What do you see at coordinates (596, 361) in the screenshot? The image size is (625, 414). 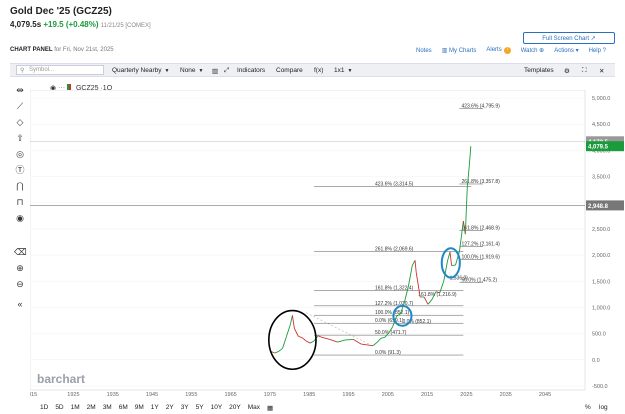 I see `y-tick-label: 0.0` at bounding box center [596, 361].